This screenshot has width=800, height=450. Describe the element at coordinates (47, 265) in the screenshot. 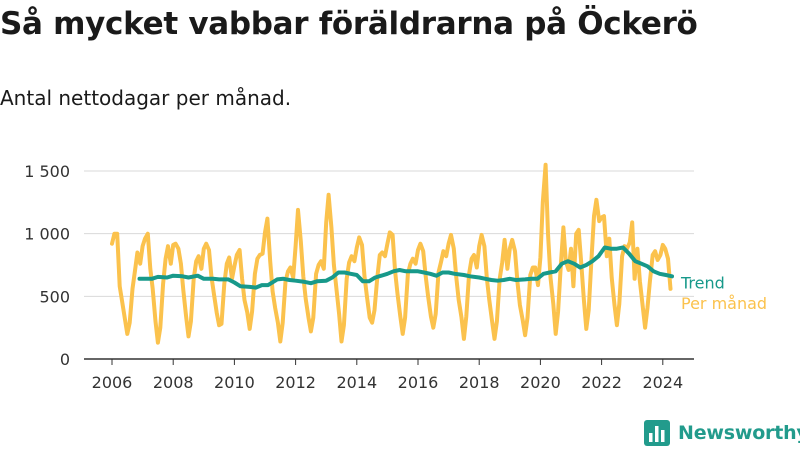

I see `y-axis-ticks: 0 500 1 000 1 500` at that location.